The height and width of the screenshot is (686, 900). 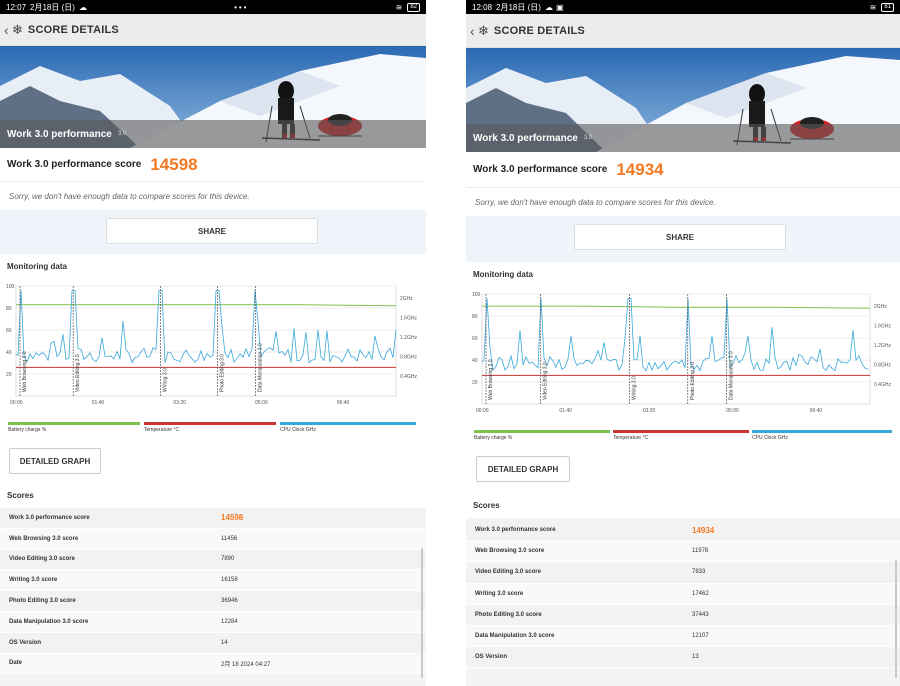 I want to click on plot-area, so click(x=676, y=349).